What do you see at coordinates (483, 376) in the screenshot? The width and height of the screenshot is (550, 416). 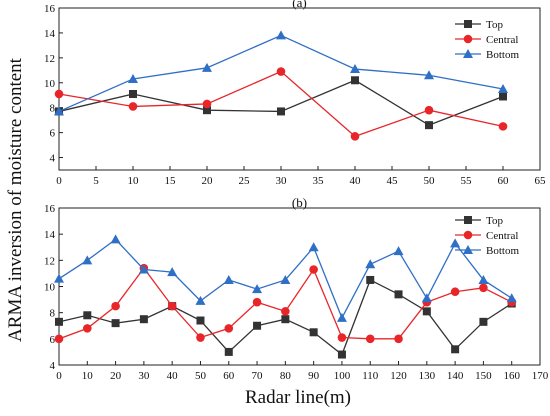 I see `panel-b-x-tick-label: 150` at bounding box center [483, 376].